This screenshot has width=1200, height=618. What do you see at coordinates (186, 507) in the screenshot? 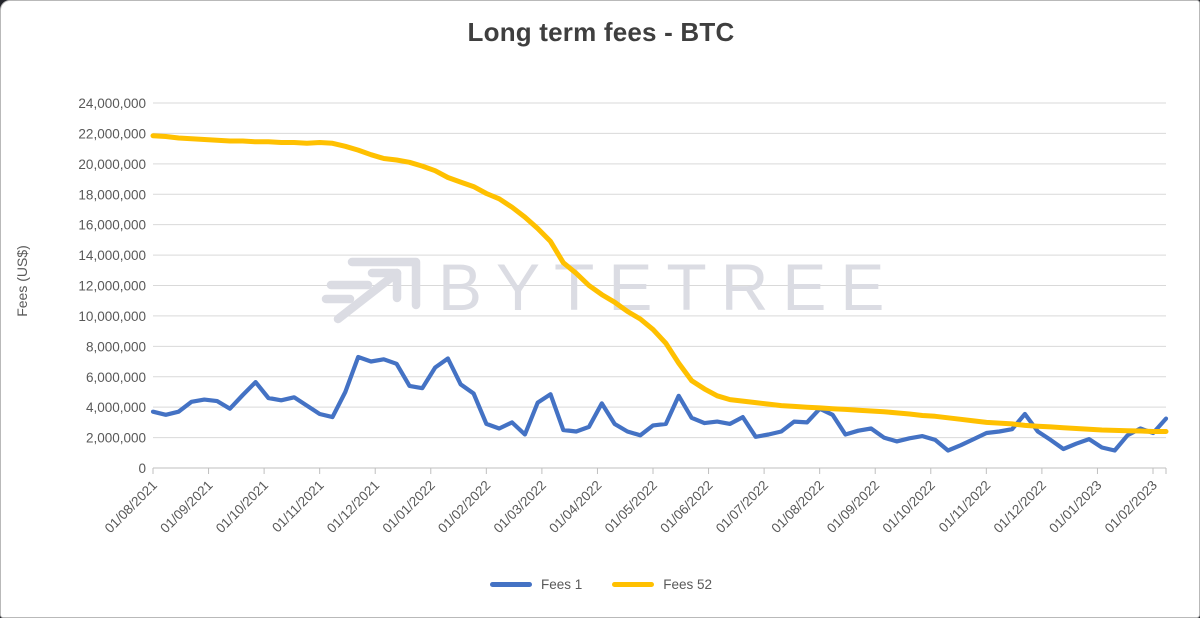
I see `x-tick-label: 01/09/2021` at bounding box center [186, 507].